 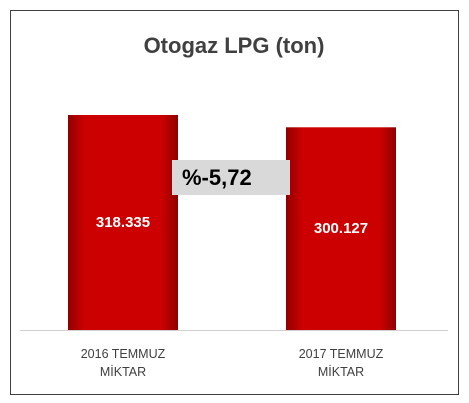 What do you see at coordinates (234, 45) in the screenshot?
I see `chart-title: Otogaz LPG (ton)` at bounding box center [234, 45].